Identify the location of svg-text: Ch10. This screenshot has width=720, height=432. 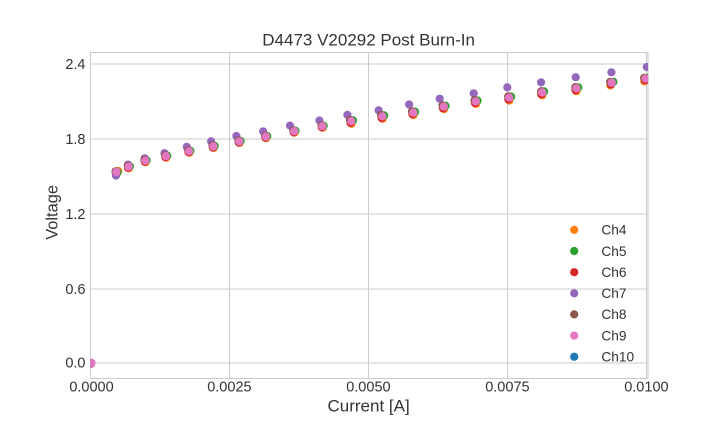
(617, 357).